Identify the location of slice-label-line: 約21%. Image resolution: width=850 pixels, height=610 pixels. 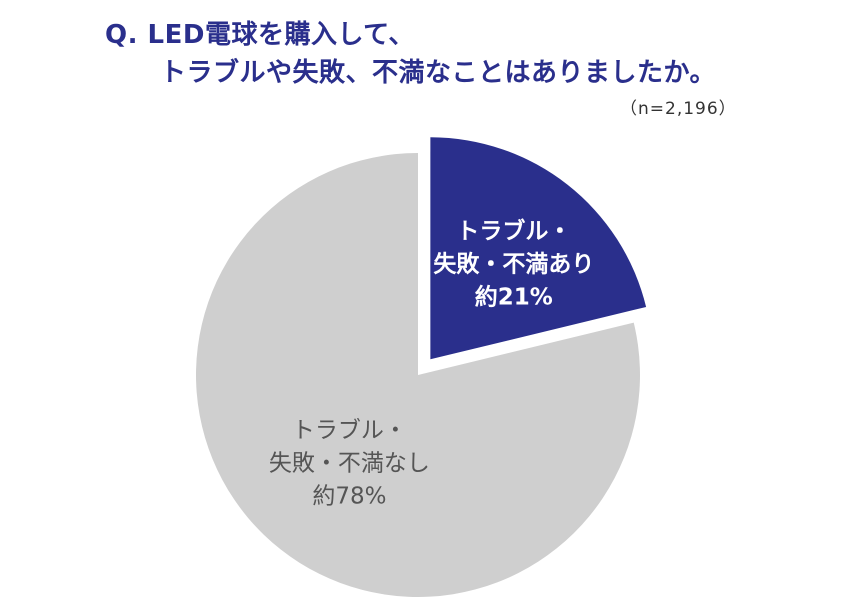
(514, 296).